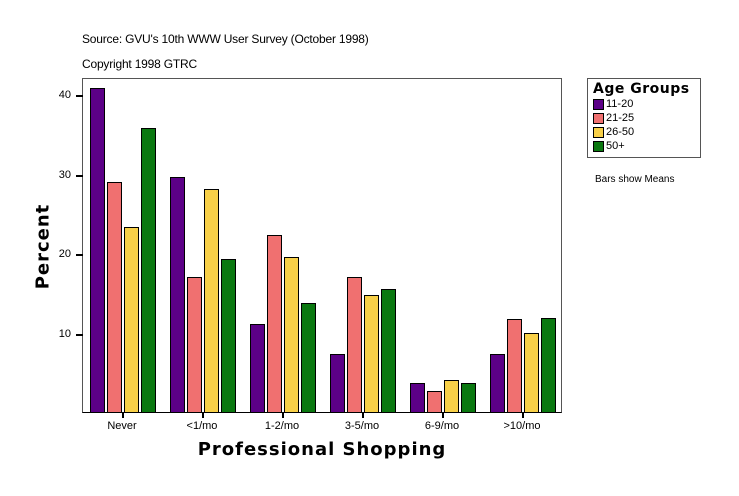 Image resolution: width=739 pixels, height=496 pixels. I want to click on bar-26-50->10/mo, so click(531, 372).